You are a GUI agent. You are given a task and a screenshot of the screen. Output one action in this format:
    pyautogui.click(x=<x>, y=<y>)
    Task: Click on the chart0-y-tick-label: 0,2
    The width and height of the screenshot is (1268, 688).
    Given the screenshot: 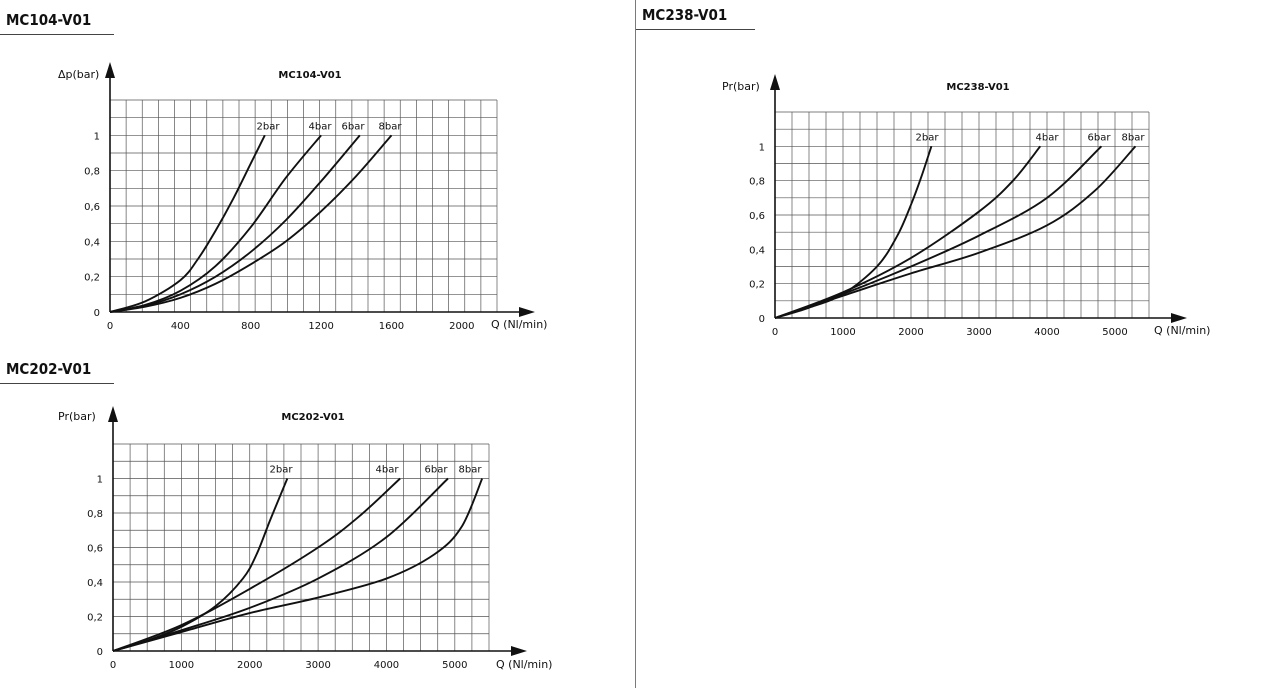 What is the action you would take?
    pyautogui.click(x=92, y=278)
    